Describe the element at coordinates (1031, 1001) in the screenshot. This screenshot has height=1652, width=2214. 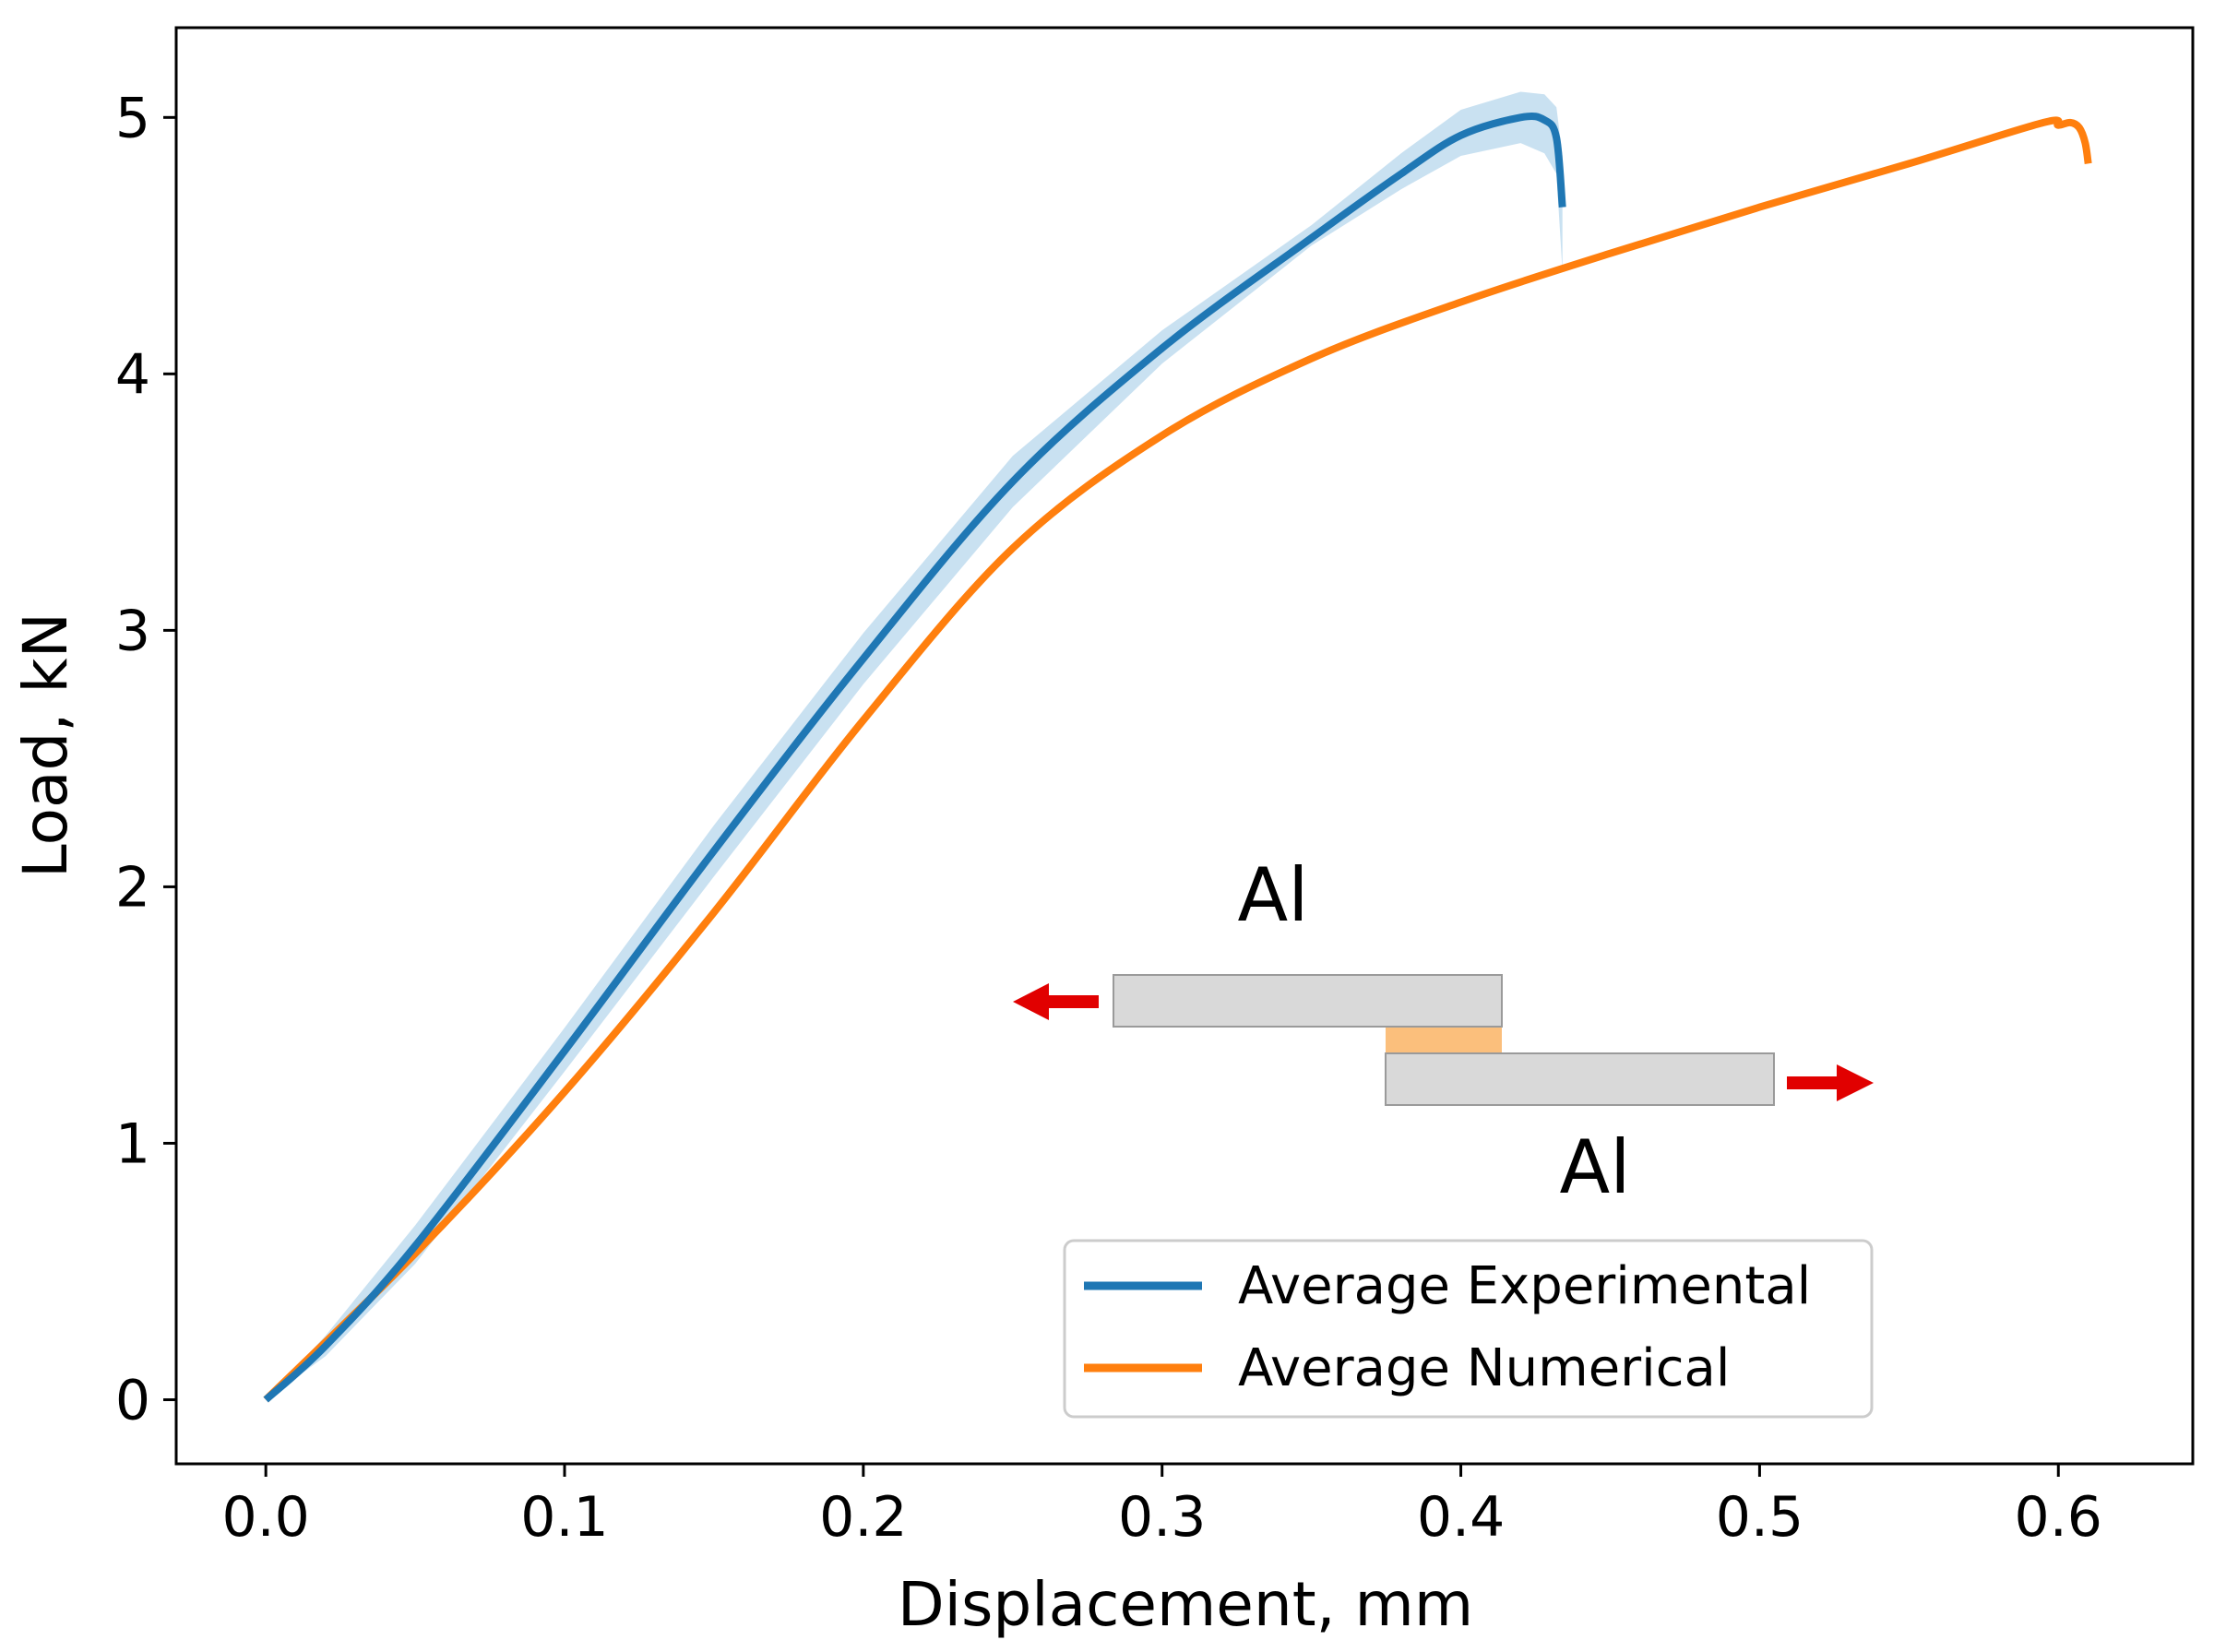
I see `left-arrow-head` at that location.